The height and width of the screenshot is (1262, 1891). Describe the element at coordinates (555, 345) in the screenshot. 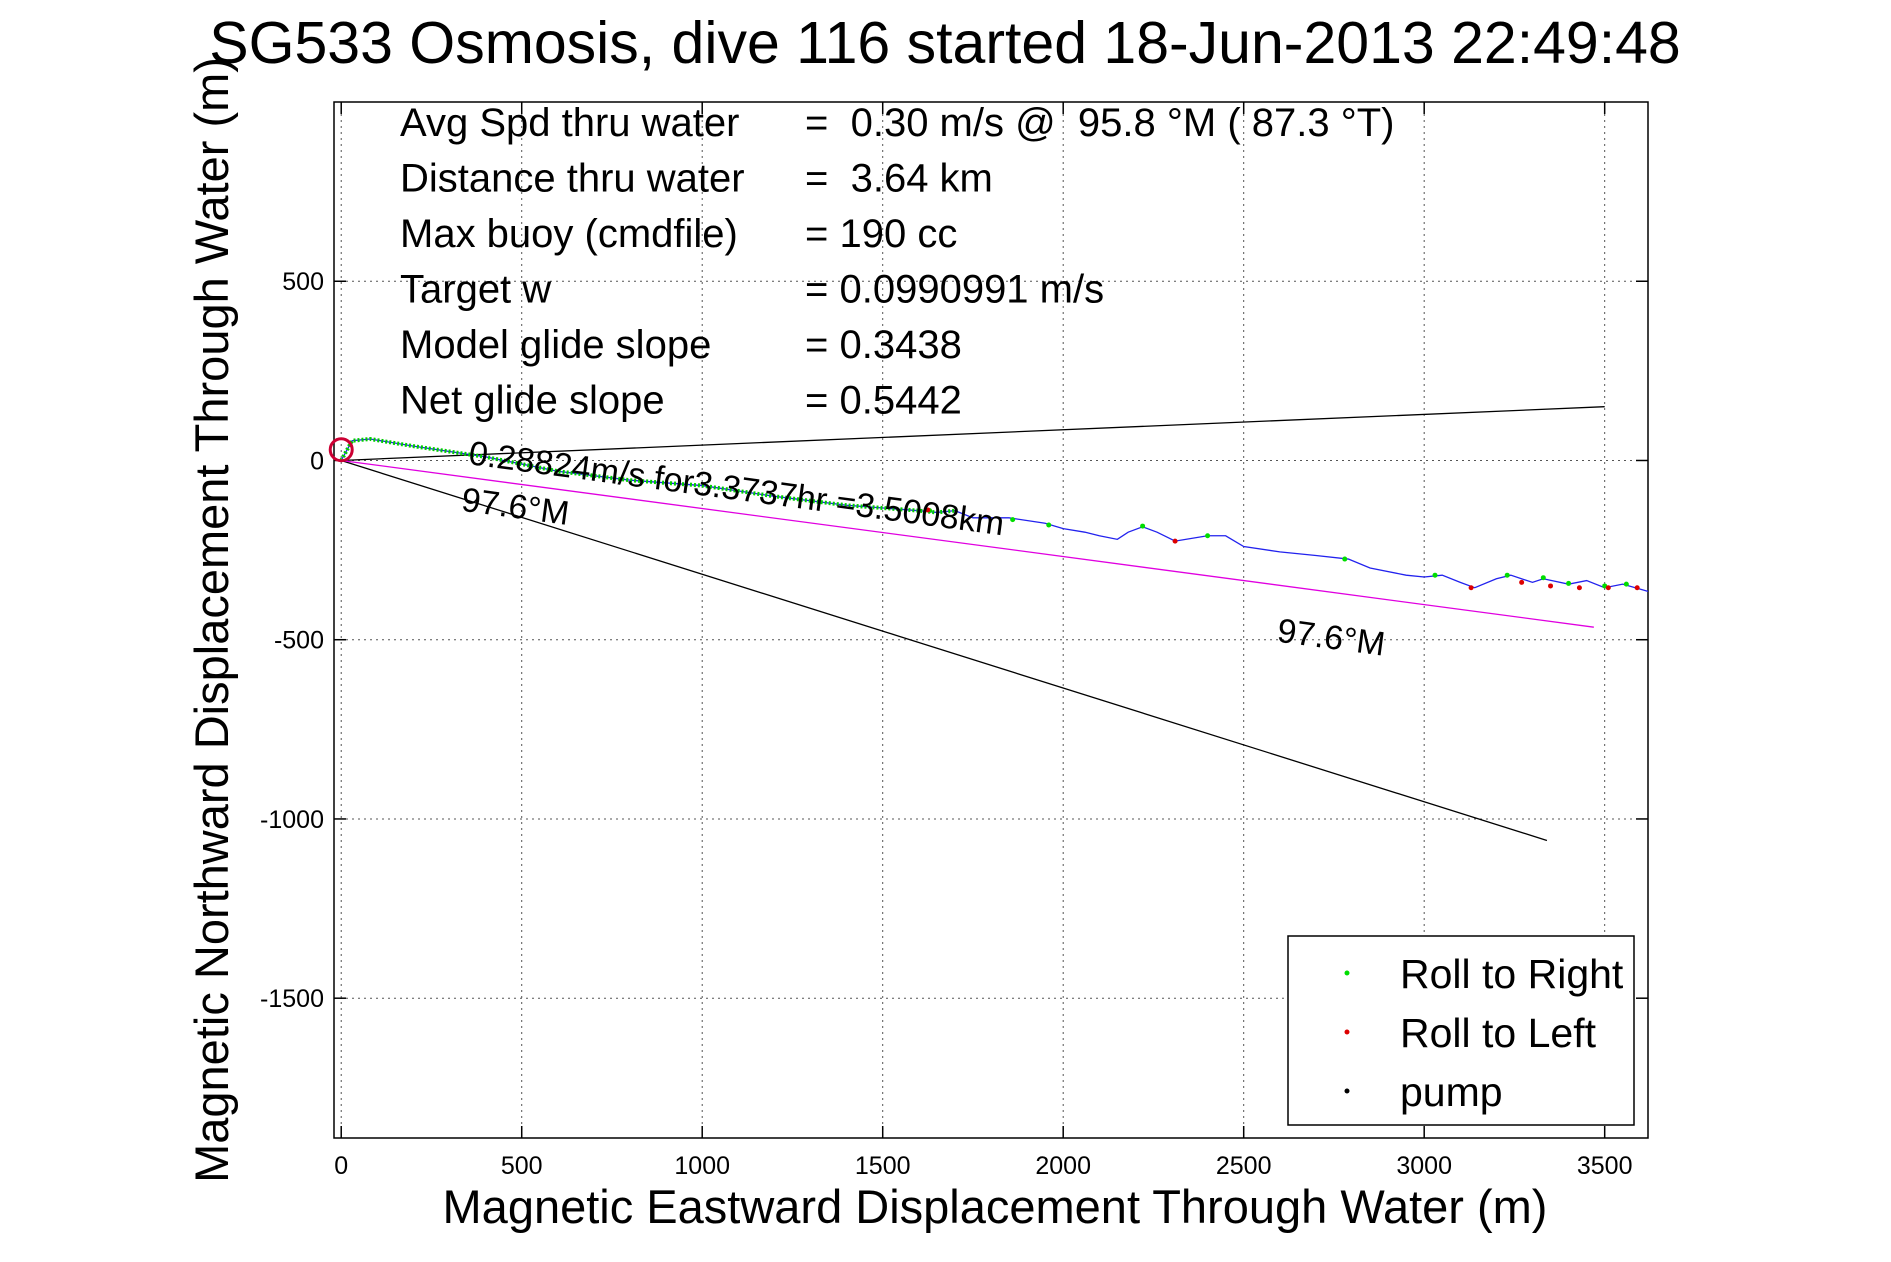

I see `info-label: Model glide slope` at that location.